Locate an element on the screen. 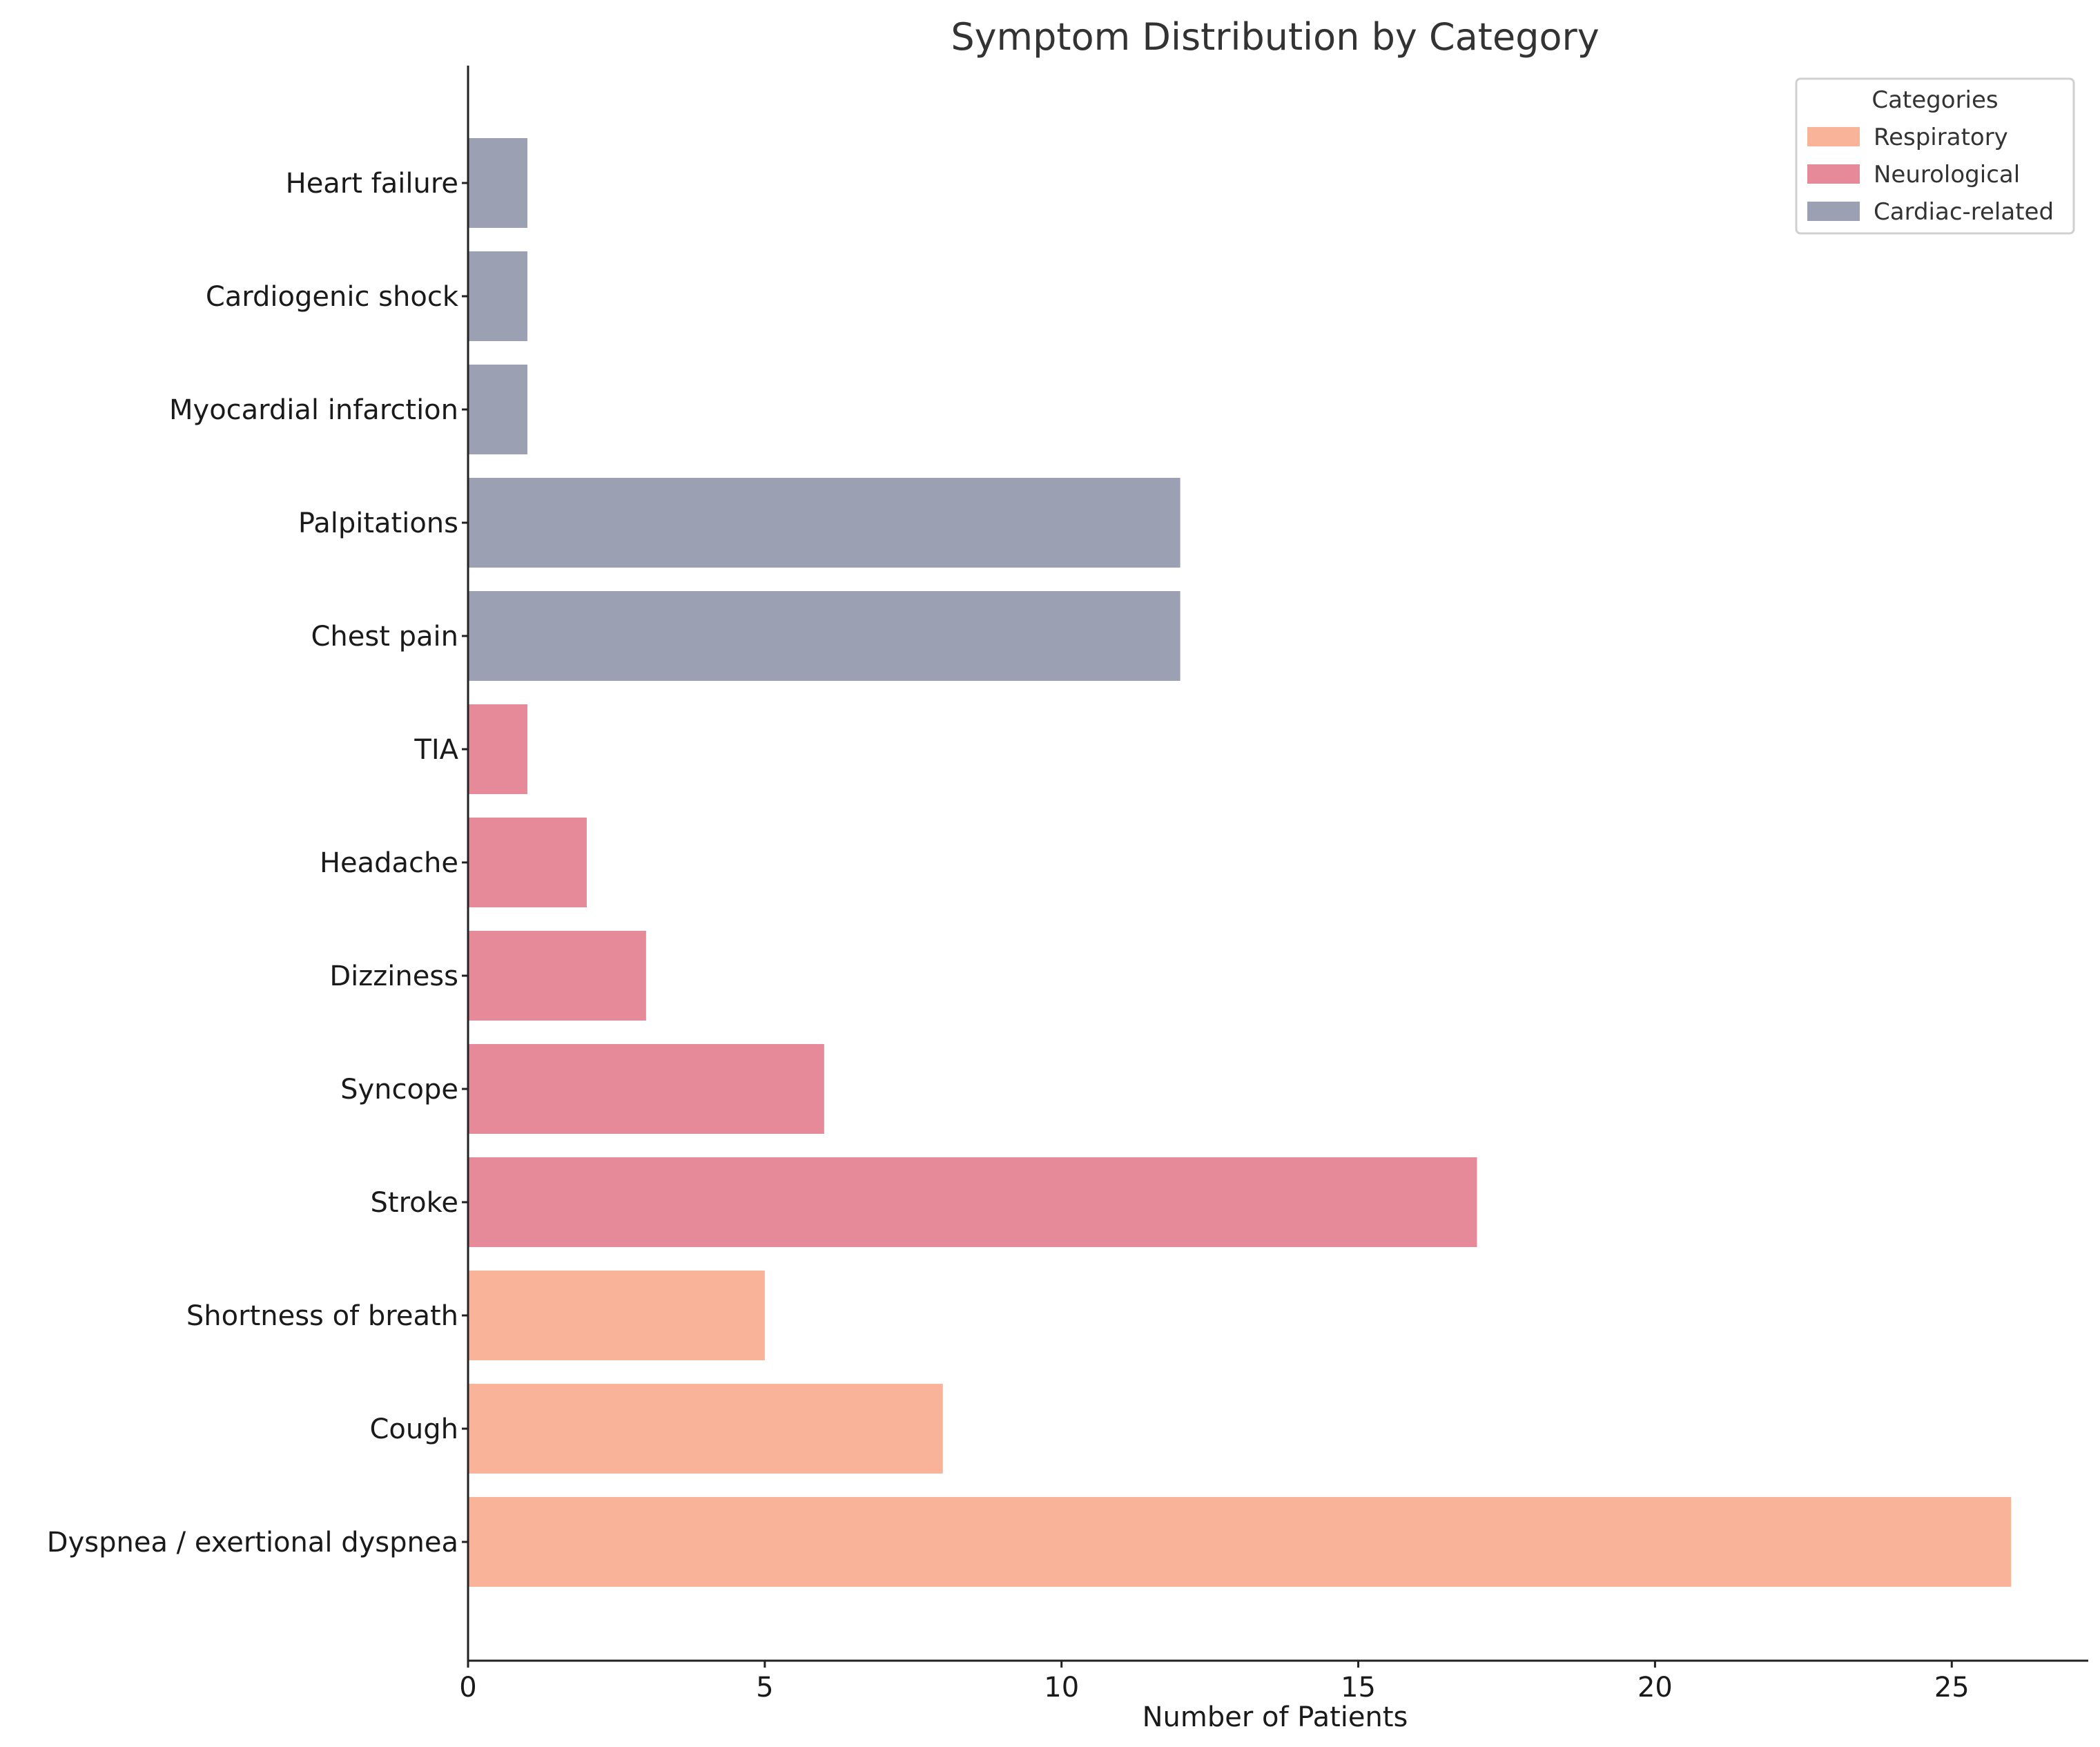 The image size is (2100, 1747). bar-syncope is located at coordinates (646, 1089).